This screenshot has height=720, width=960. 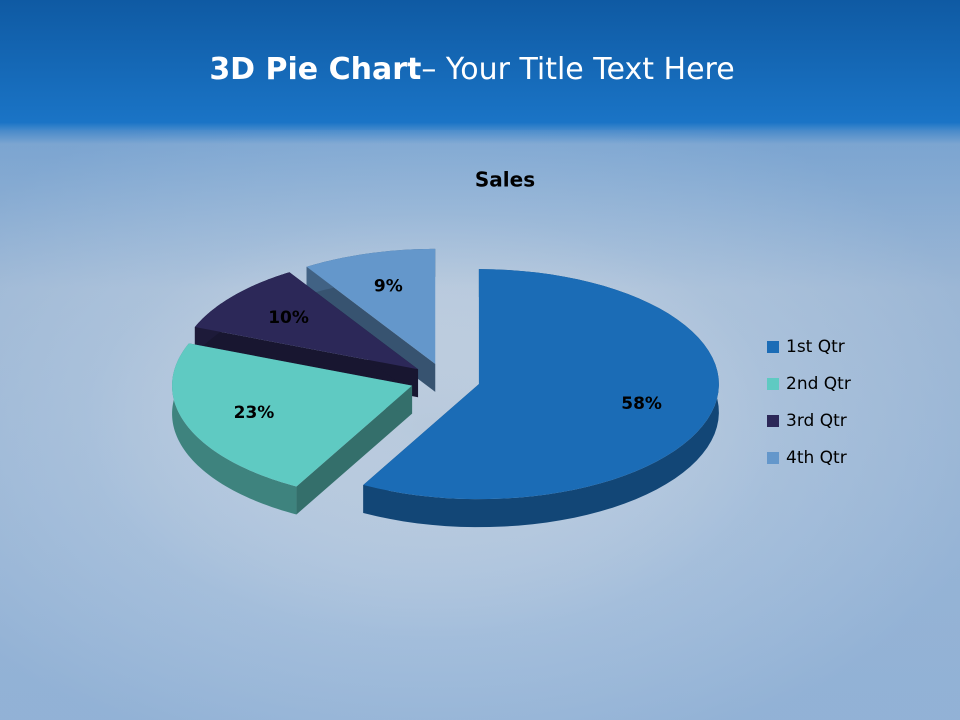 I want to click on data-label: 23%, so click(x=254, y=413).